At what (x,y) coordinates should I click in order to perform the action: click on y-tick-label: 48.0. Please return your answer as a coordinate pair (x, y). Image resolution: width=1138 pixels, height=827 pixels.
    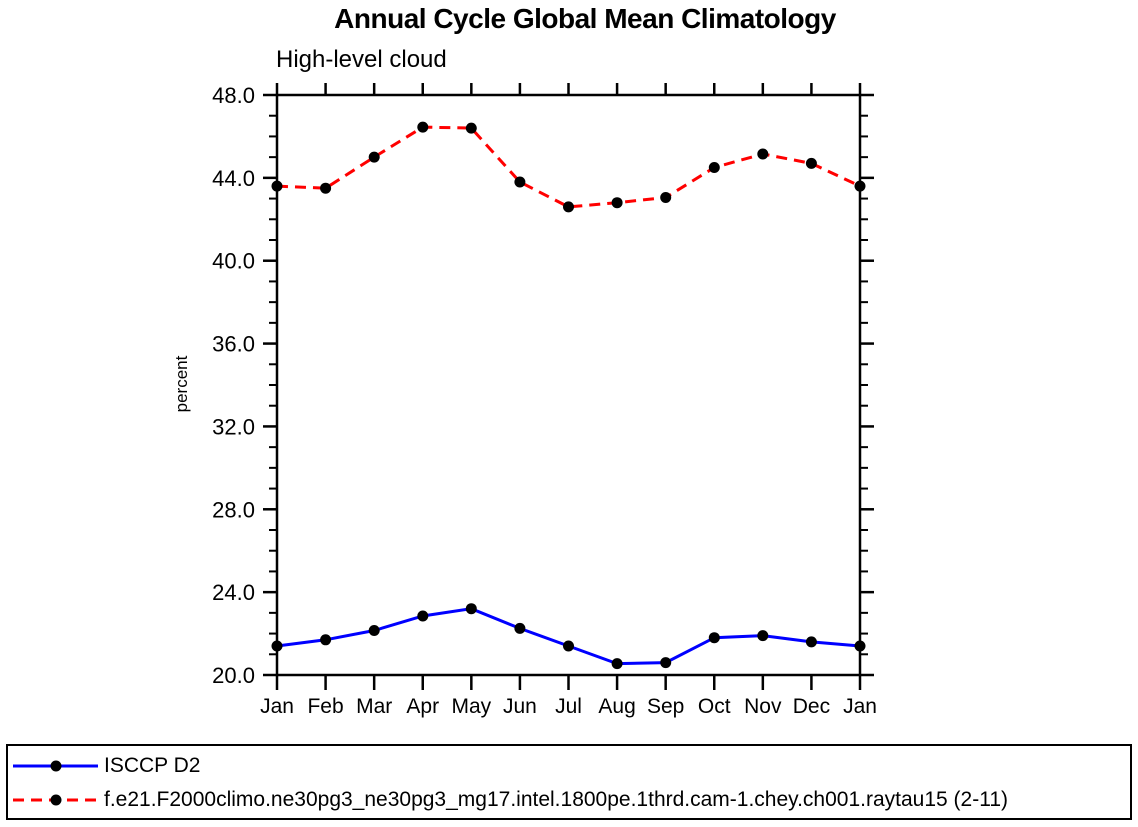
    Looking at the image, I should click on (233, 95).